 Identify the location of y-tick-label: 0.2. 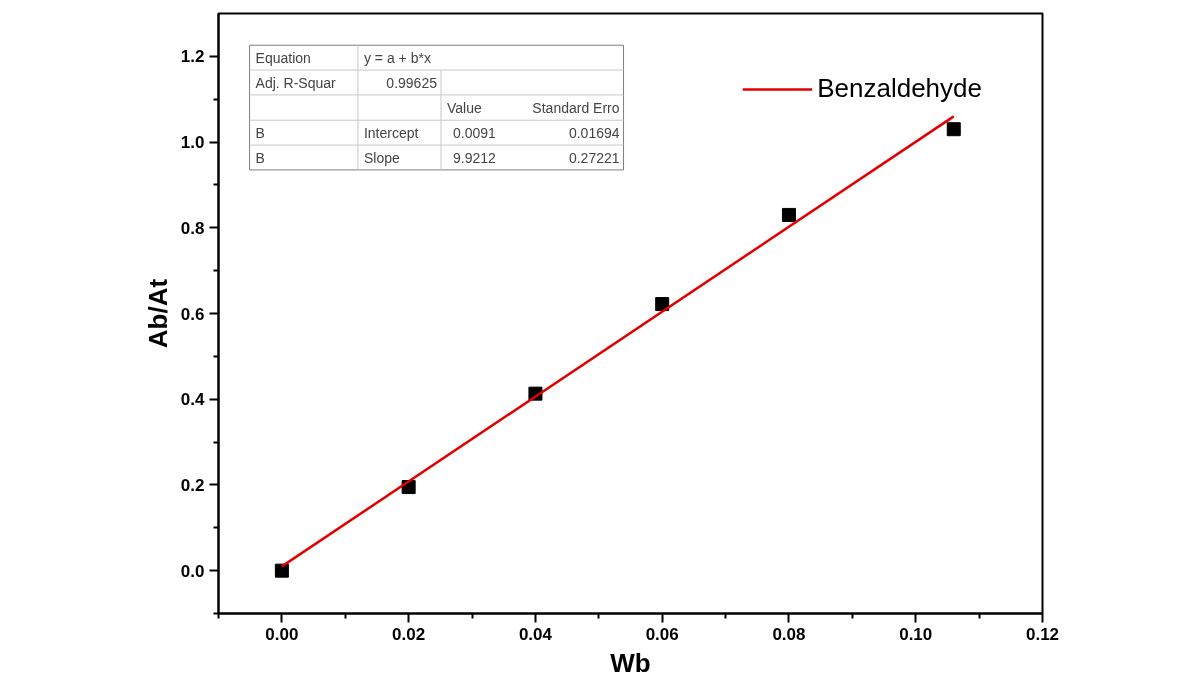
(192, 485).